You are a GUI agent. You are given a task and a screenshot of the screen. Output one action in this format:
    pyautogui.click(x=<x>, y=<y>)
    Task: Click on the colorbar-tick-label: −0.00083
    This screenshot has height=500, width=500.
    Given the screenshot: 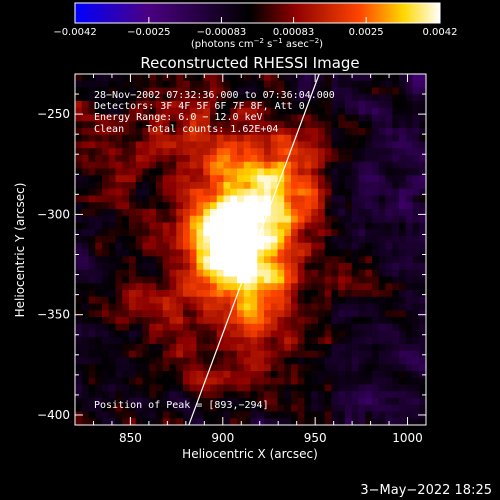 What is the action you would take?
    pyautogui.click(x=222, y=32)
    